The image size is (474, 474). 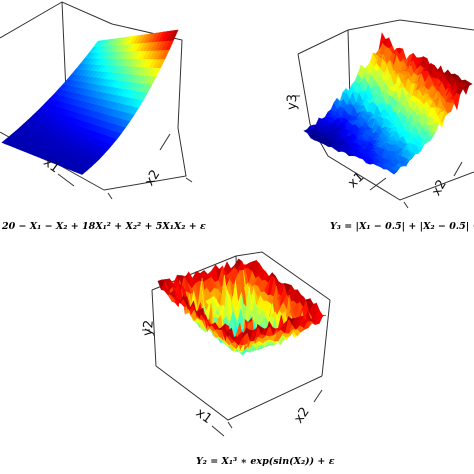 I want to click on panel-3-y2-label: y2, so click(x=149, y=327).